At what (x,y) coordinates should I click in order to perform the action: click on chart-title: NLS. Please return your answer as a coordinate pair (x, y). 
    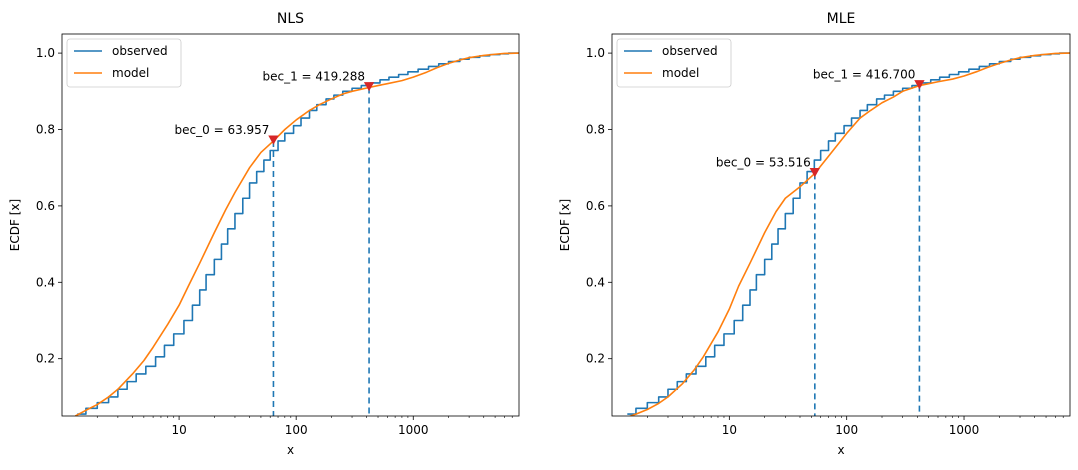
    Looking at the image, I should click on (290, 19).